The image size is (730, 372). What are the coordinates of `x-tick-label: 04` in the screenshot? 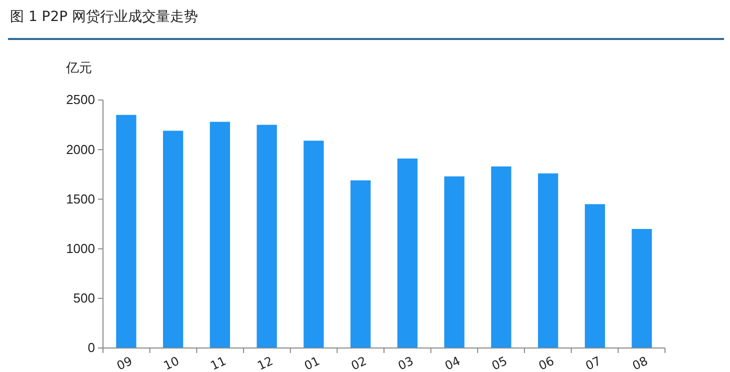 It's located at (452, 363).